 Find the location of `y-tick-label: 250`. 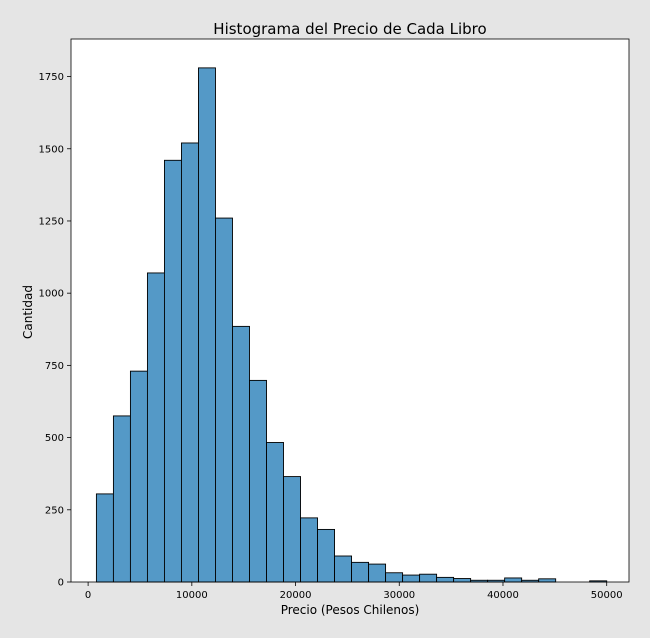

y-tick-label: 250 is located at coordinates (54, 510).